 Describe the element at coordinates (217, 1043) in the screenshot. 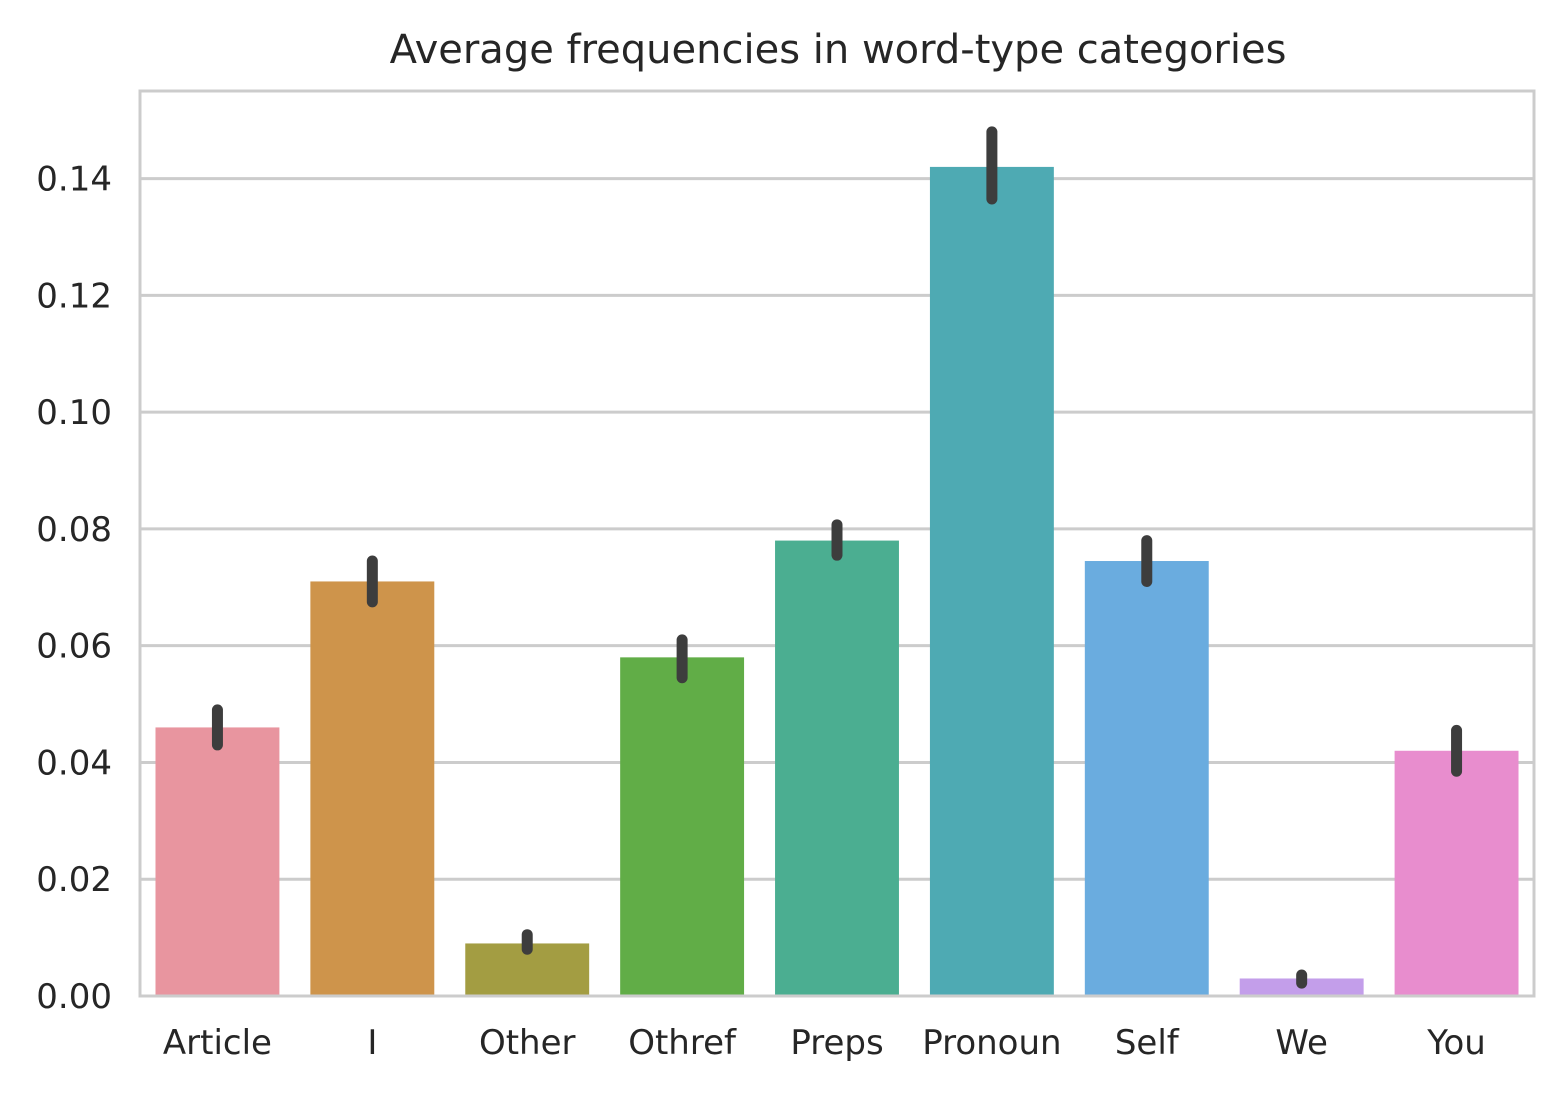

I see `x-tick-label: Article` at that location.